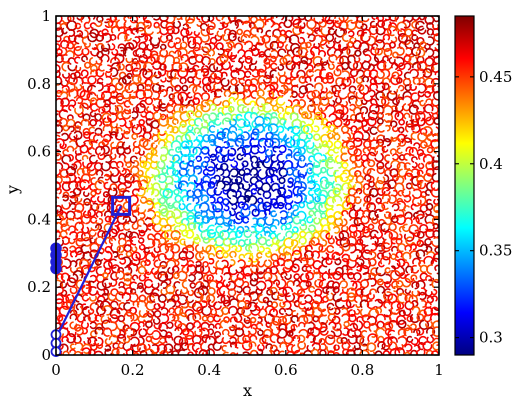  Describe the element at coordinates (439, 370) in the screenshot. I see `x-tick-label: 1` at that location.